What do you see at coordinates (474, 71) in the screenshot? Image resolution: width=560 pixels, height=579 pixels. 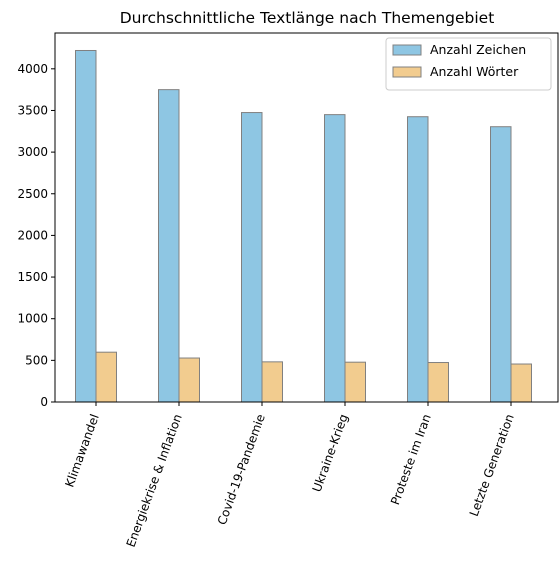 I see `legend-label: Anzahl Wörter` at bounding box center [474, 71].